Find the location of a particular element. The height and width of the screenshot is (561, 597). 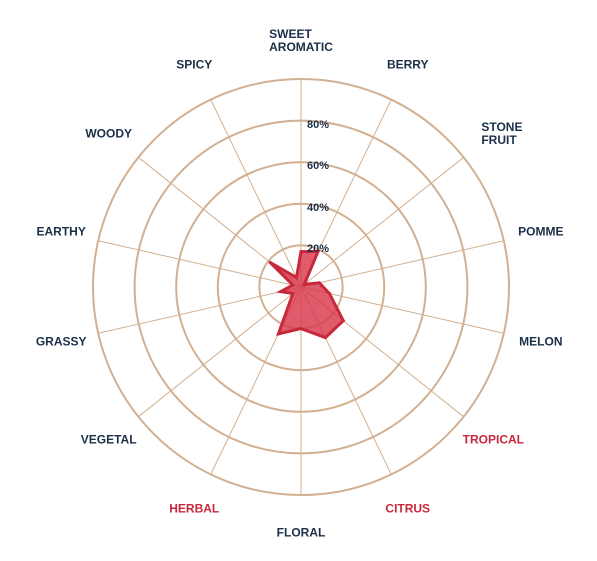

tick-label-40: 40% is located at coordinates (318, 207).